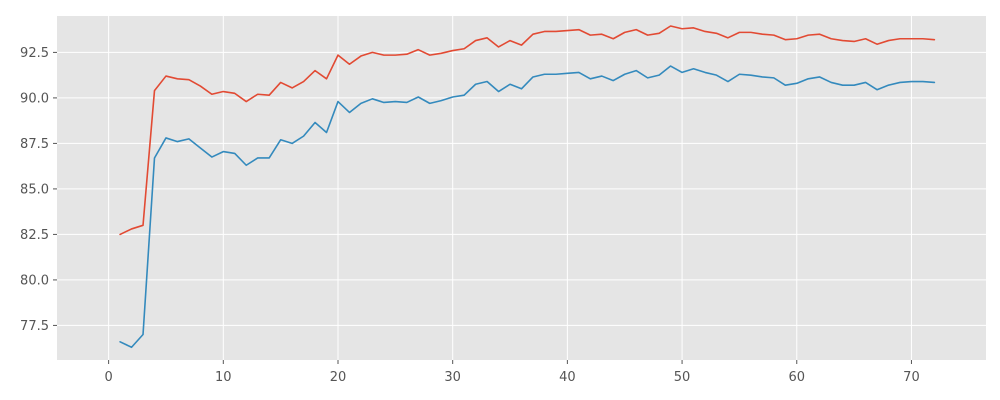 The height and width of the screenshot is (400, 1000). What do you see at coordinates (34, 280) in the screenshot?
I see `y-tick-label: 80.0` at bounding box center [34, 280].